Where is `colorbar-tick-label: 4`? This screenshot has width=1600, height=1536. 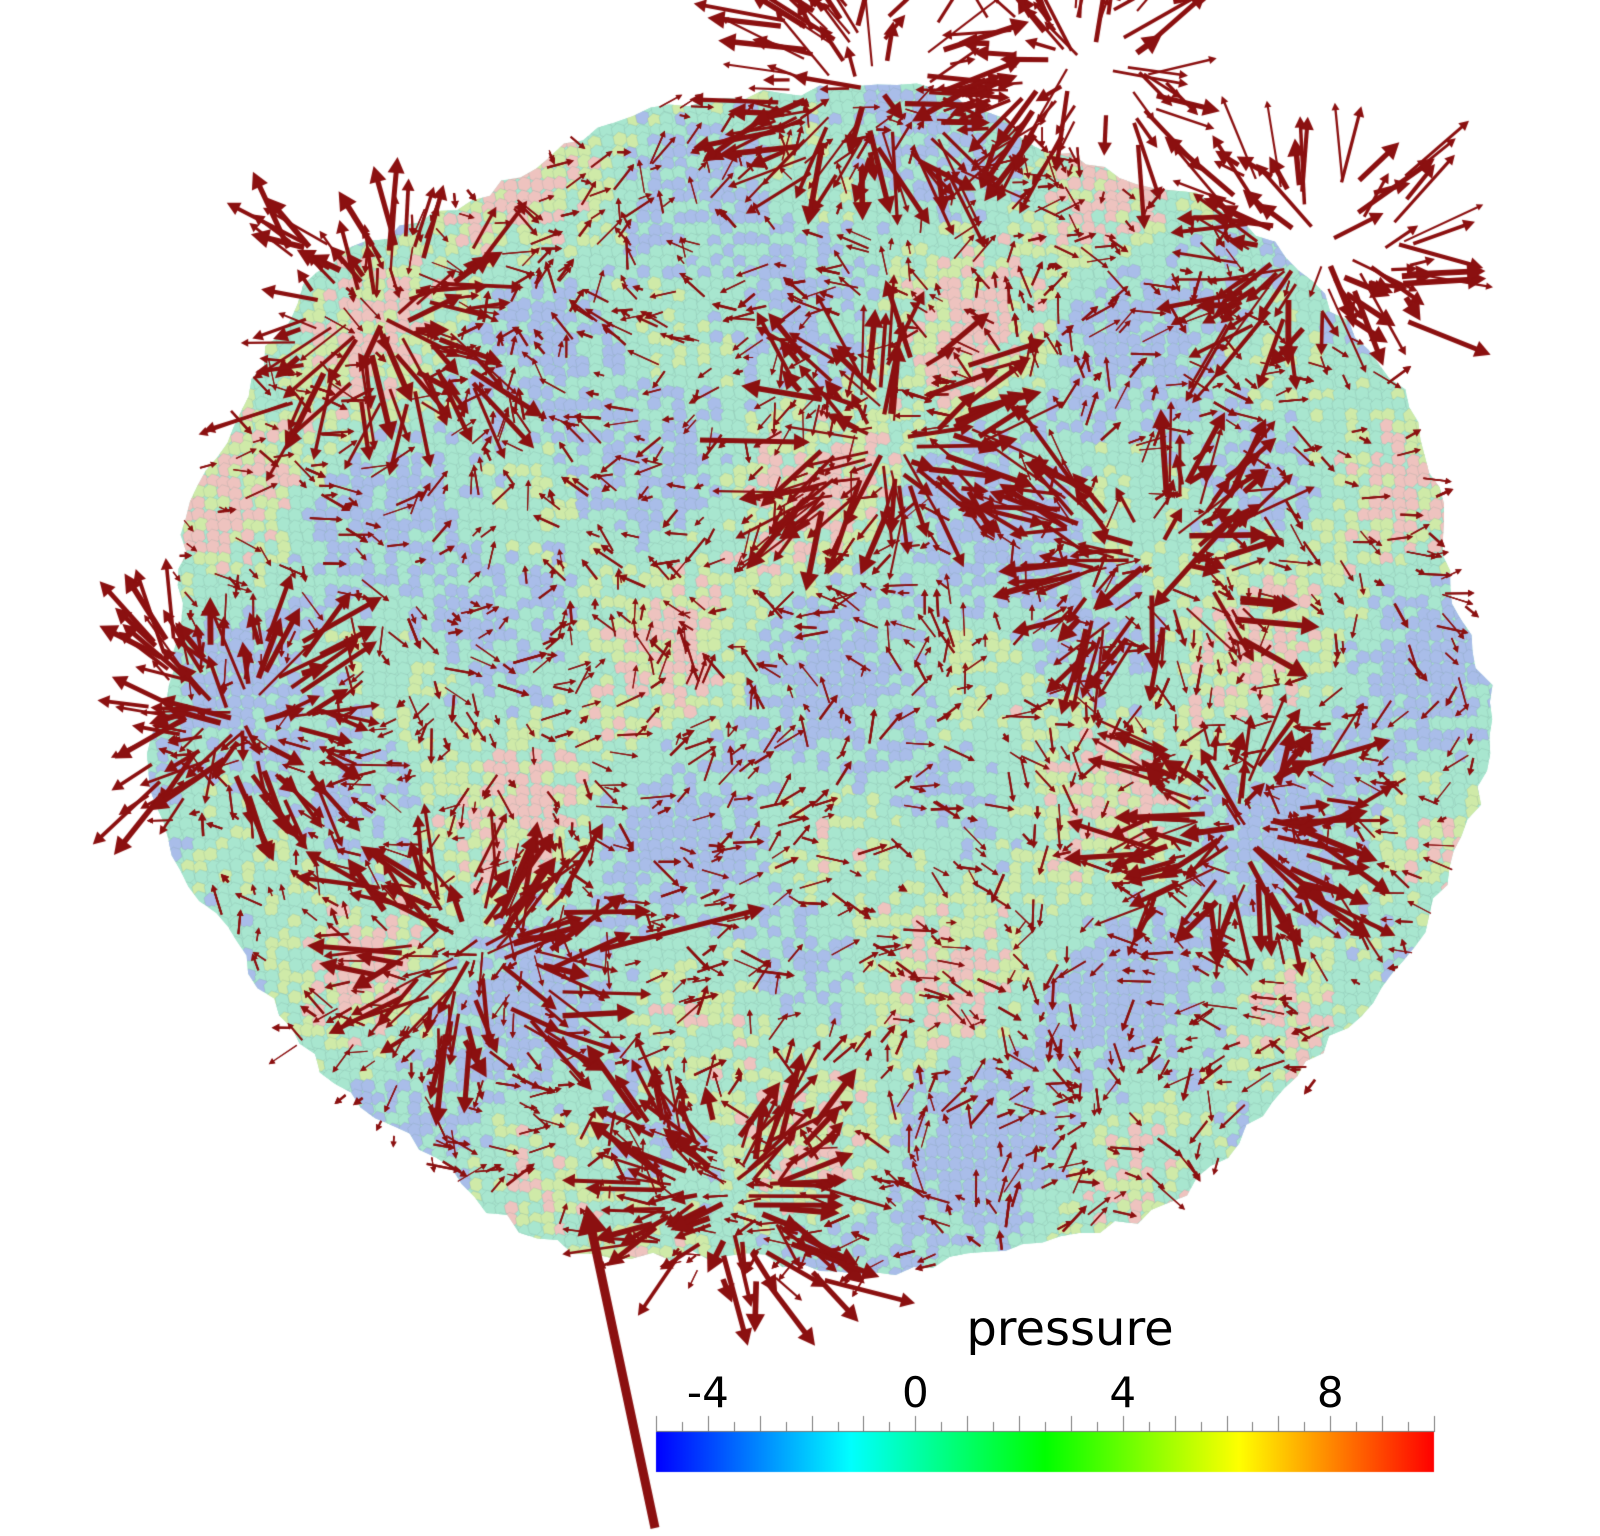
colorbar-tick-label: 4 is located at coordinates (1123, 1392).